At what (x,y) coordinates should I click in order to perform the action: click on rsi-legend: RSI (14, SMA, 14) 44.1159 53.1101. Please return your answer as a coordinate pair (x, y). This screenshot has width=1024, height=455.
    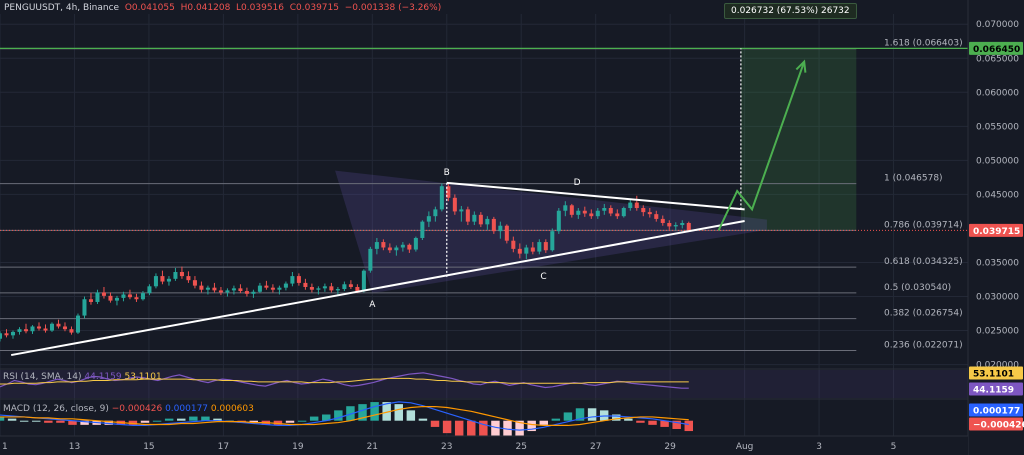
    Looking at the image, I should click on (82, 377).